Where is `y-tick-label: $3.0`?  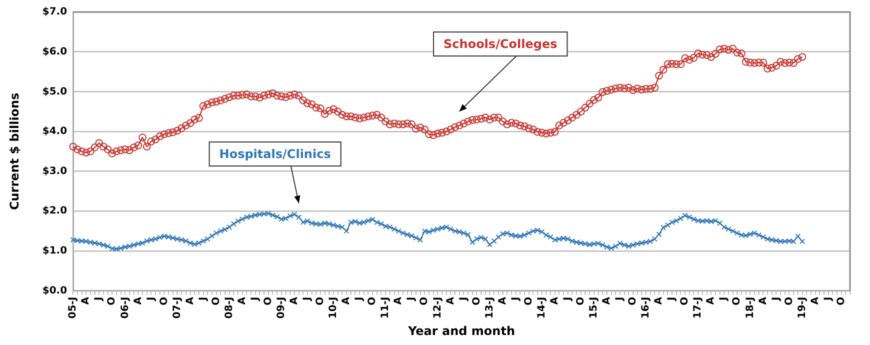
y-tick-label: $3.0 is located at coordinates (55, 171).